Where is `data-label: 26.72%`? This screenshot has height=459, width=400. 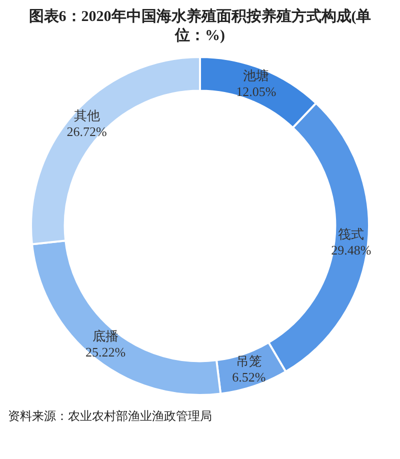 data-label: 26.72% is located at coordinates (86, 131).